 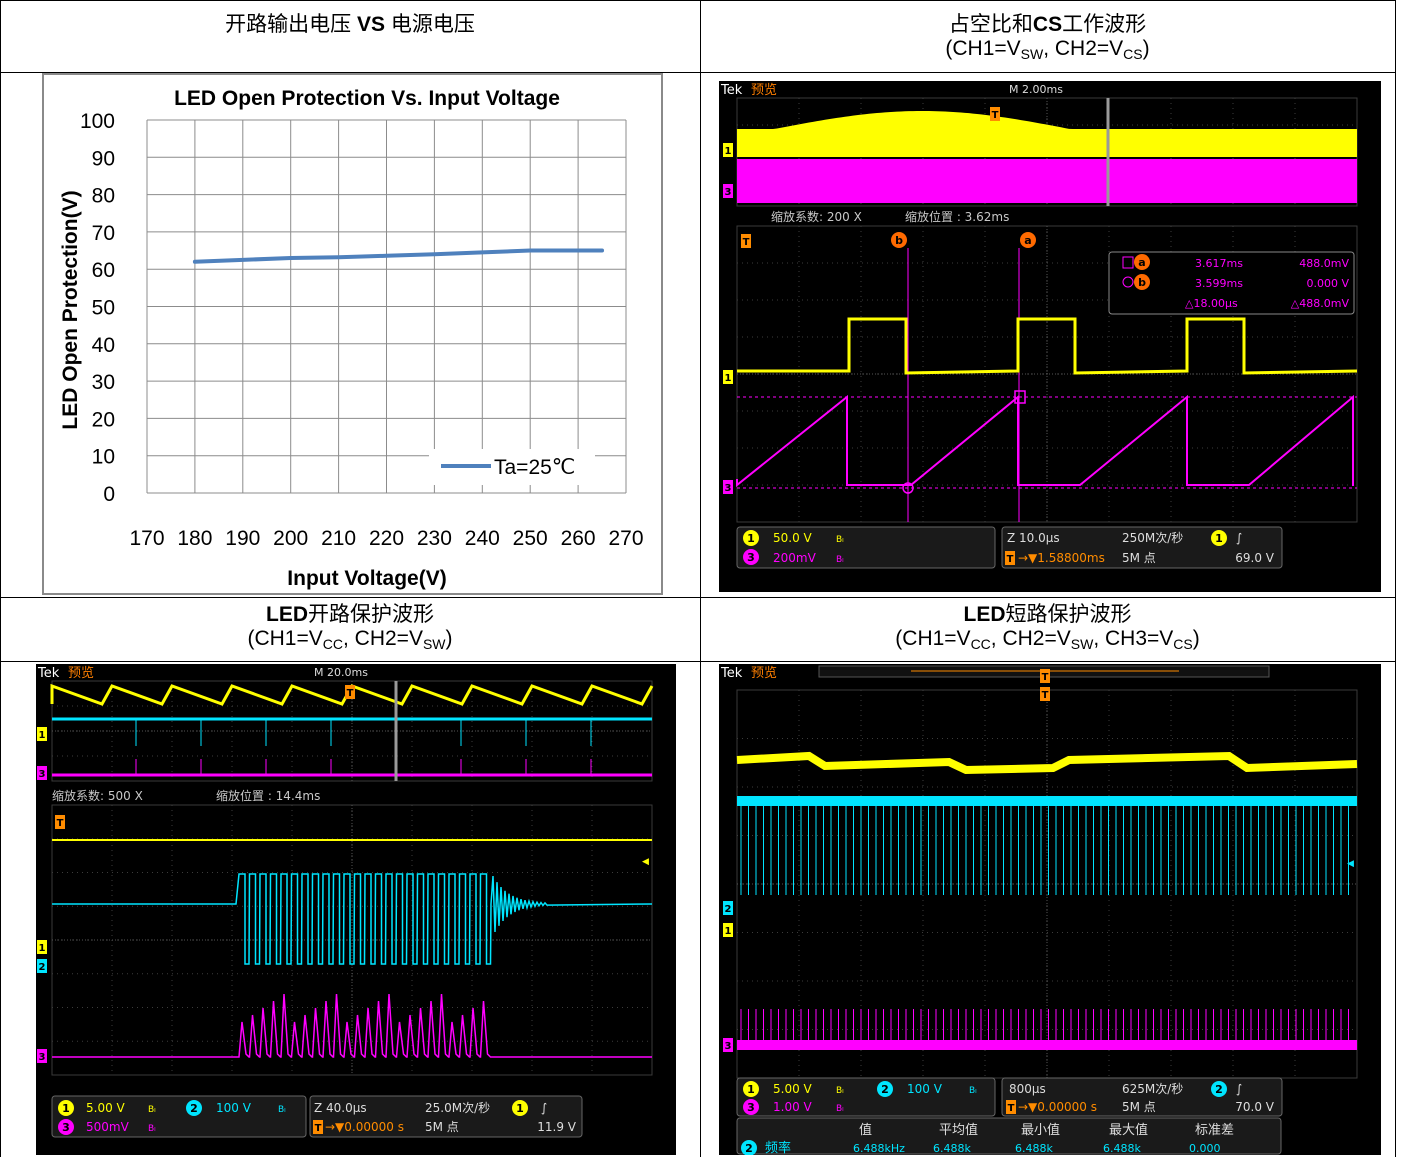 What do you see at coordinates (578, 538) in the screenshot?
I see `x-tick-label: 260` at bounding box center [578, 538].